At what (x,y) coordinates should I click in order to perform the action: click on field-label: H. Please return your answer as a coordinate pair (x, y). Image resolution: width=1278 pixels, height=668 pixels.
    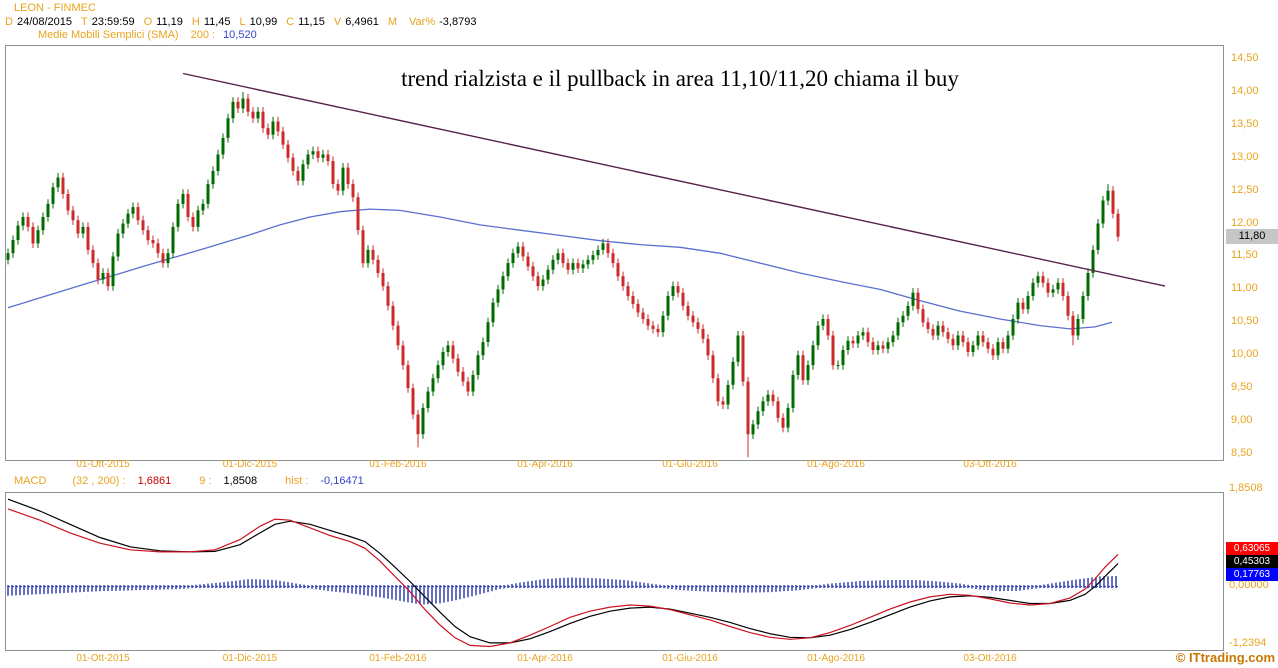
    Looking at the image, I should click on (195, 22).